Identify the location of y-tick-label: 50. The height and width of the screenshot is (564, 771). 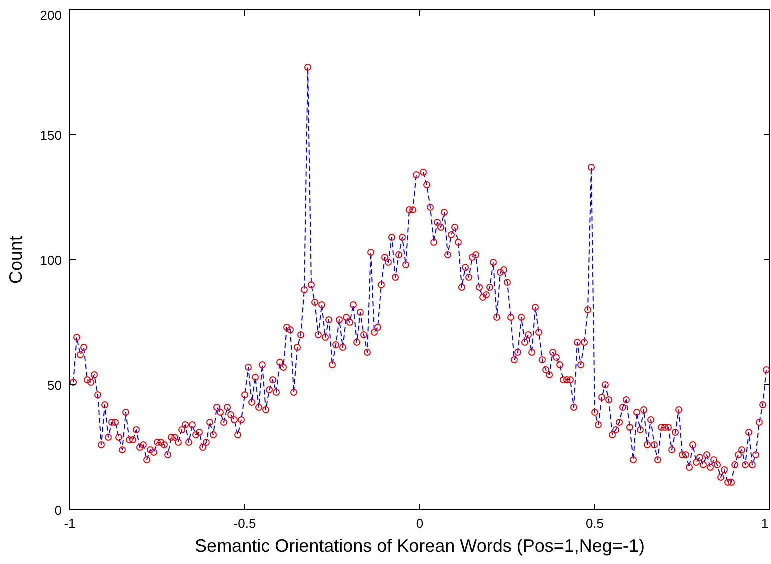
(55, 385).